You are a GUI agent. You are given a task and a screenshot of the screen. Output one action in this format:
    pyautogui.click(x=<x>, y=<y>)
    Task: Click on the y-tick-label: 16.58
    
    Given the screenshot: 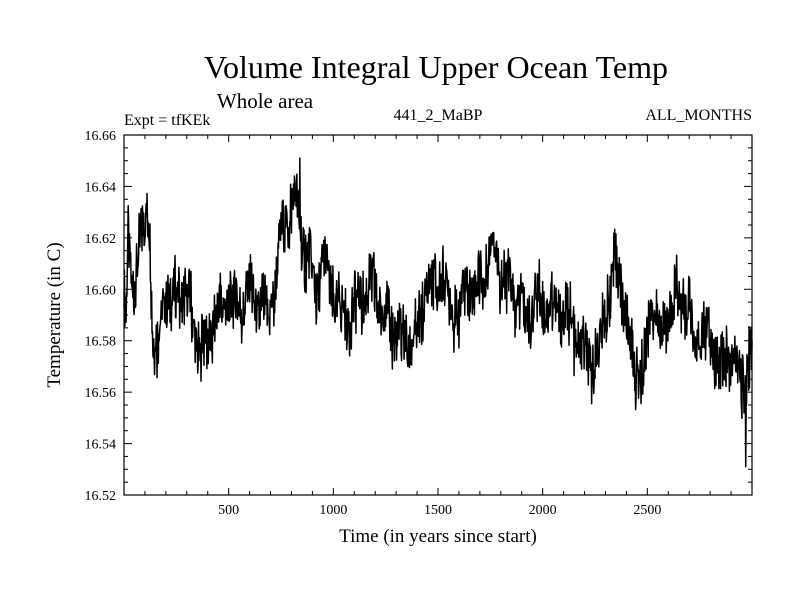 What is the action you would take?
    pyautogui.click(x=101, y=342)
    